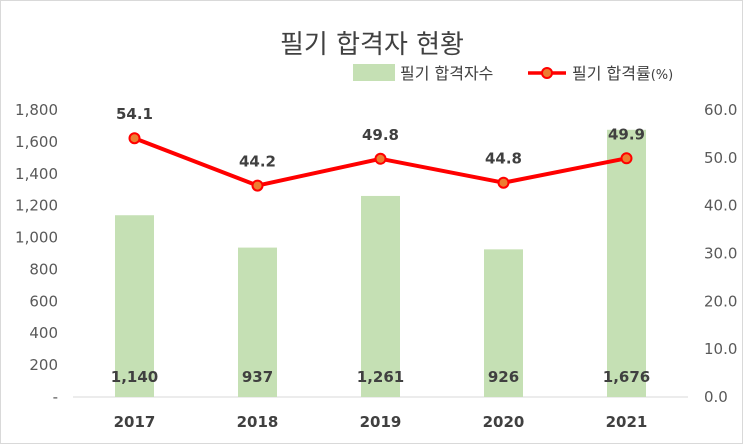  What do you see at coordinates (374, 72) in the screenshot?
I see `legend-bar-swatch` at bounding box center [374, 72].